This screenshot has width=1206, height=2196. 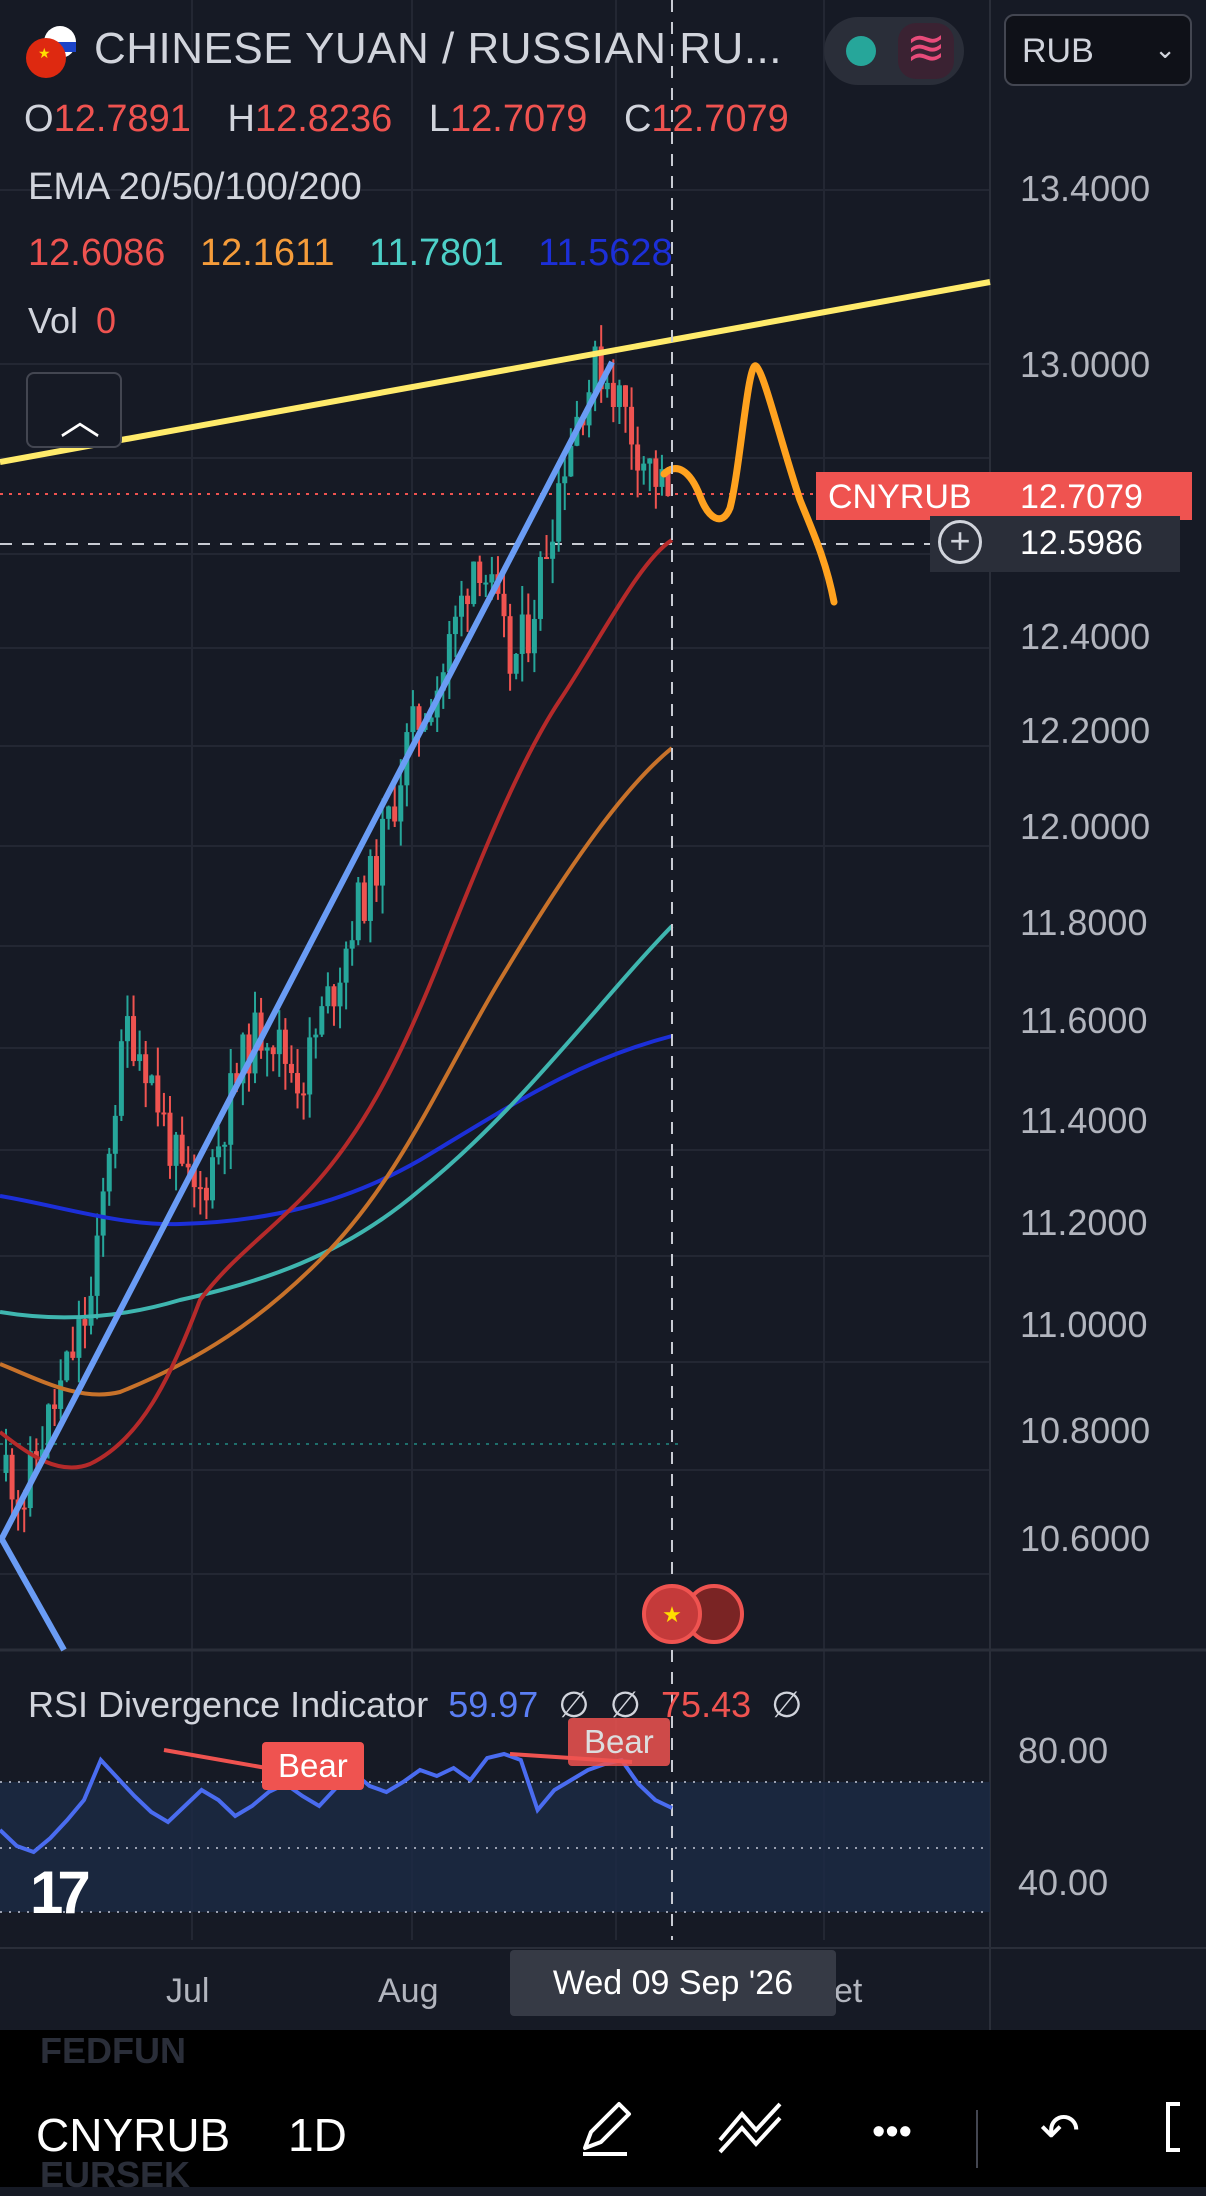 I want to click on market-status-toggle: ≋, so click(x=894, y=51).